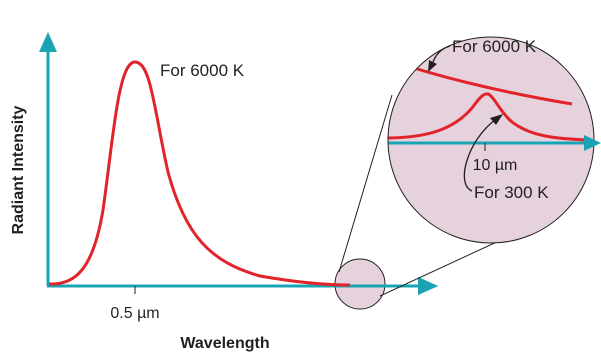 Image resolution: width=601 pixels, height=353 pixels. I want to click on inset-curve-300k, so click(489, 117).